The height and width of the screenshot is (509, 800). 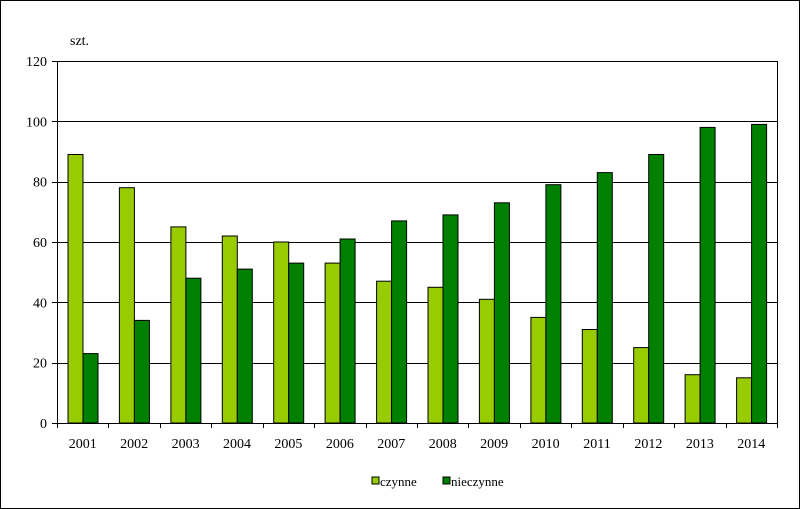 I want to click on bar-czynne-2010, so click(x=538, y=370).